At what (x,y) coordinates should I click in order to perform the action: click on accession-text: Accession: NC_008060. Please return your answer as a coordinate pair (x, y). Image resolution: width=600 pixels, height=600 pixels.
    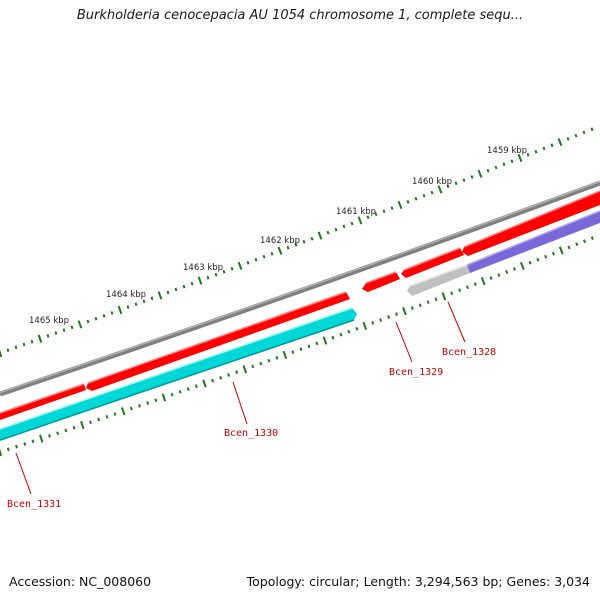
    Looking at the image, I should click on (80, 581).